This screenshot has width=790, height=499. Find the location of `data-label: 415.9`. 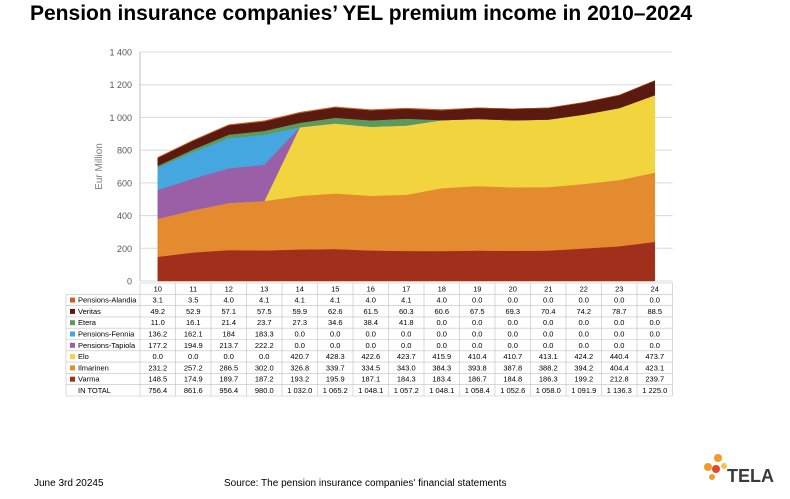

data-label: 415.9 is located at coordinates (441, 356).